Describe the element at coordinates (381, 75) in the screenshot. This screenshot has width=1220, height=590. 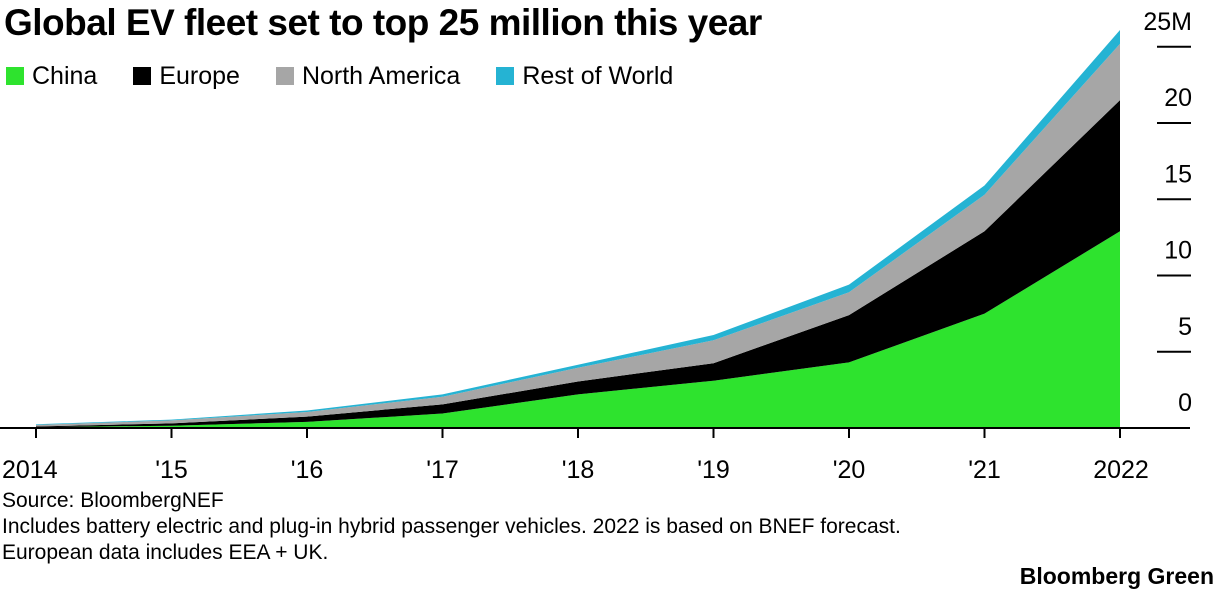
I see `legend-label-north-america: North America` at that location.